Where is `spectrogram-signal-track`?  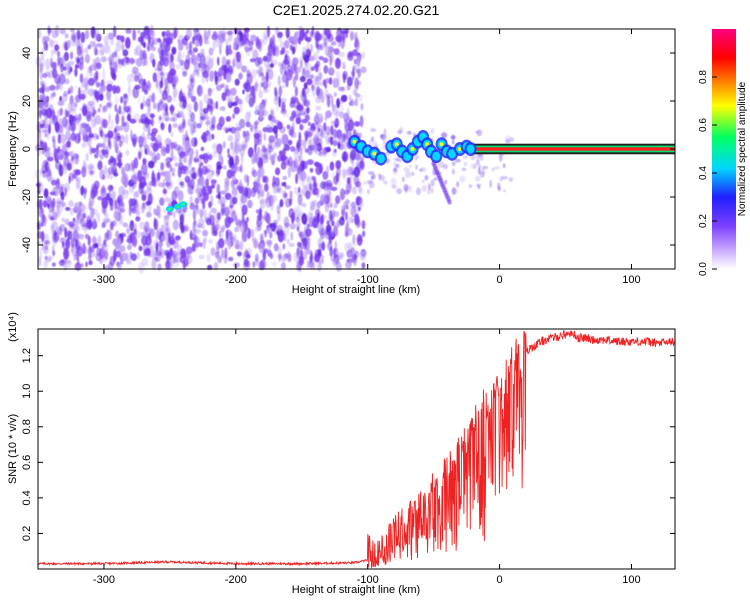 spectrogram-signal-track is located at coordinates (420, 171).